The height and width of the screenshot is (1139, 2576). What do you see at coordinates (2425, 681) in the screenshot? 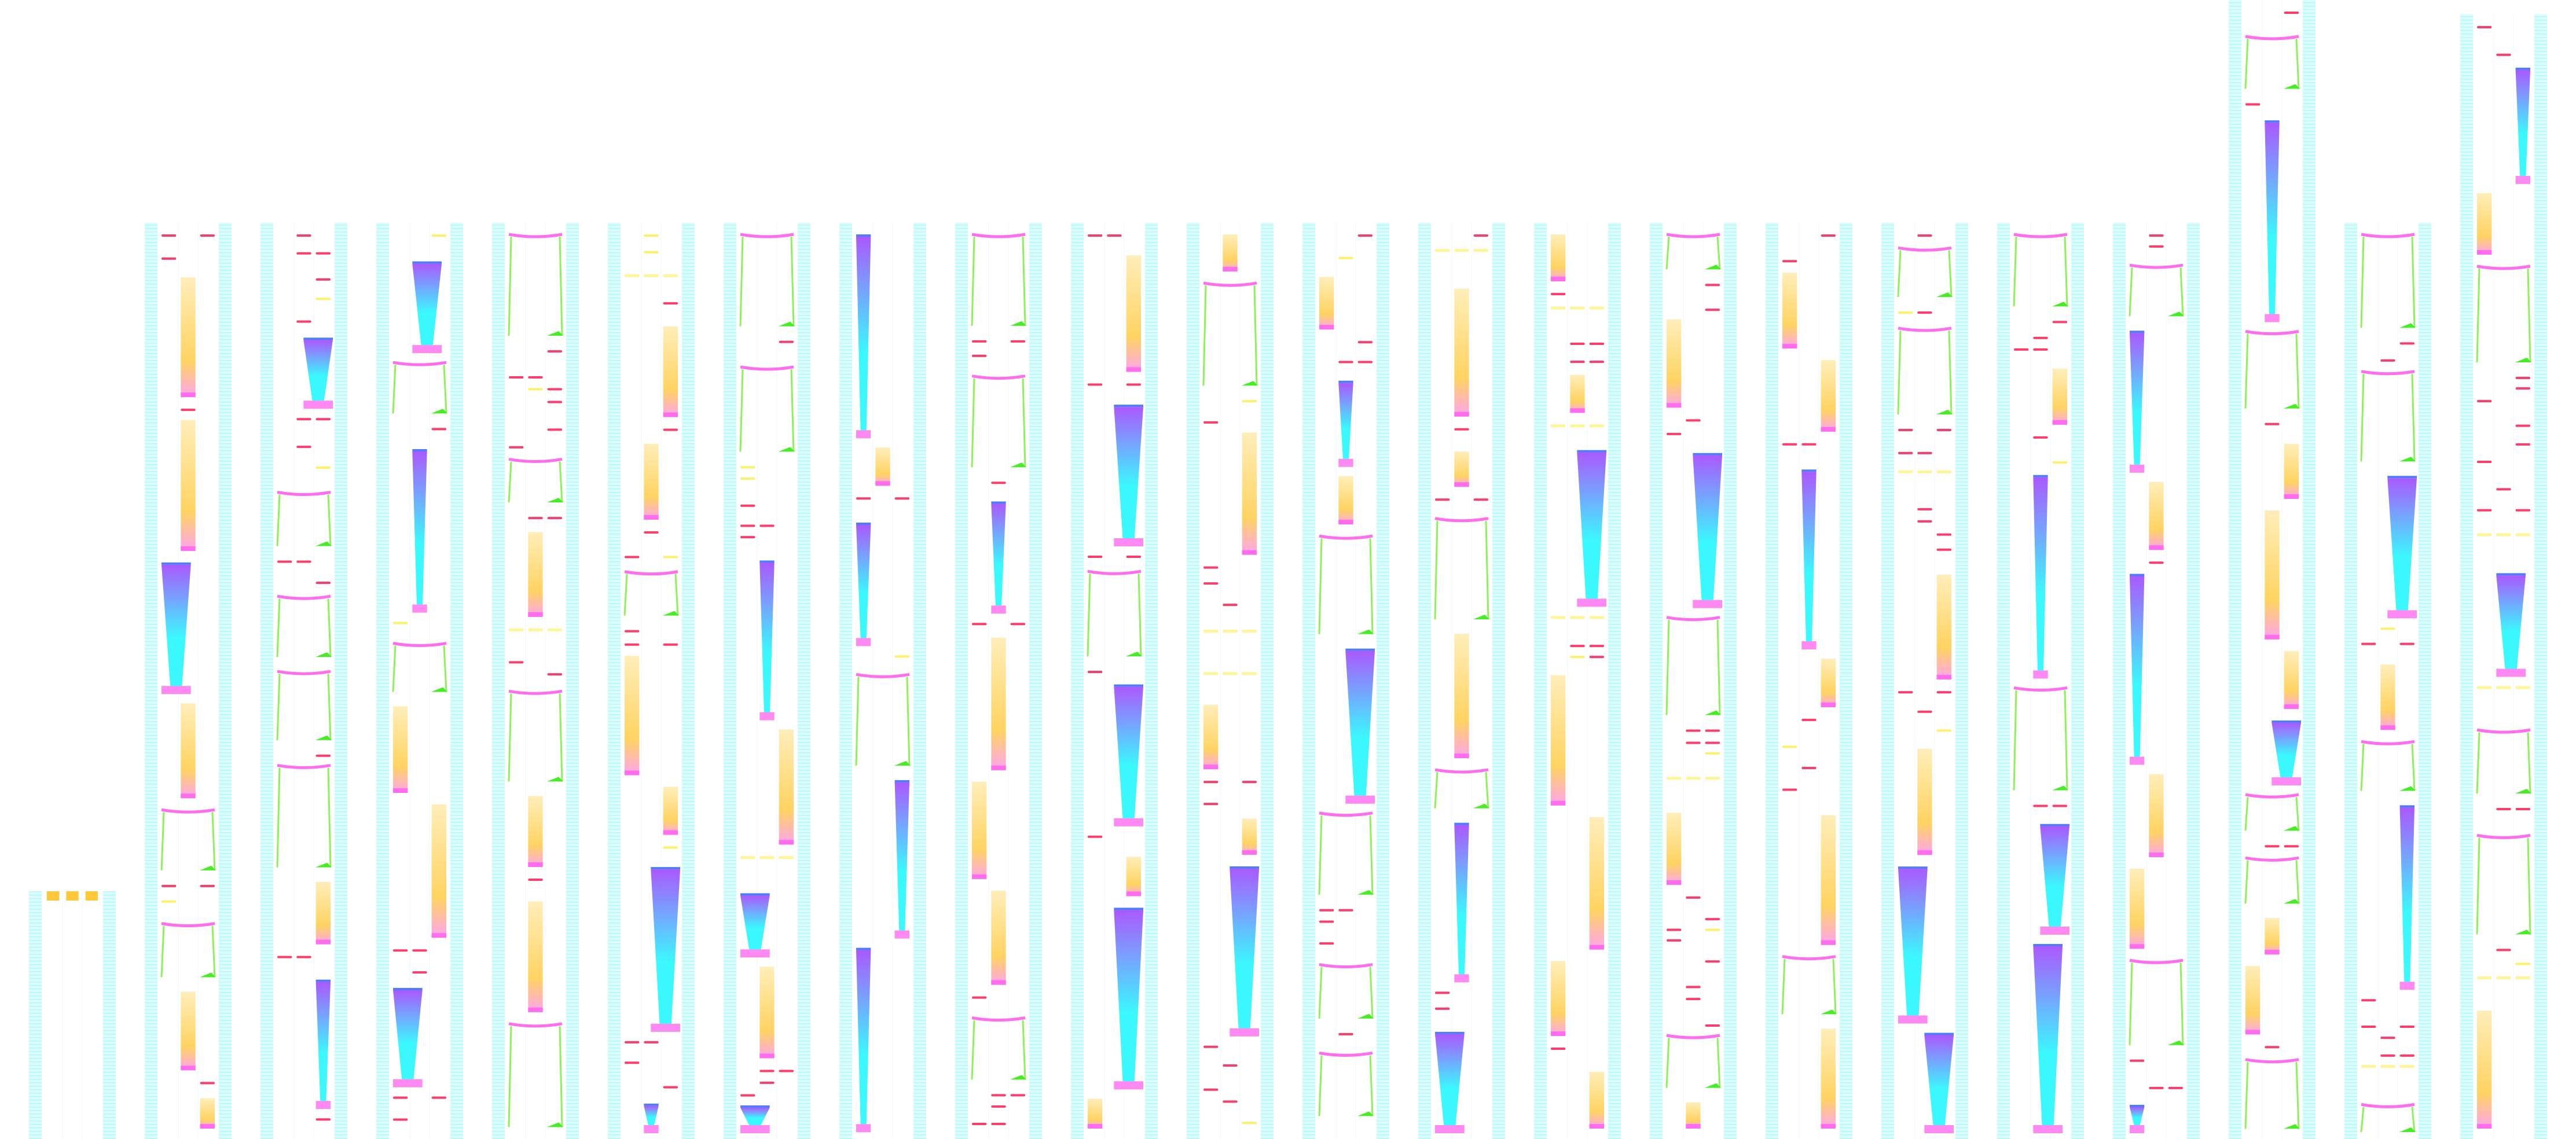
I see `lane-right-rail` at bounding box center [2425, 681].